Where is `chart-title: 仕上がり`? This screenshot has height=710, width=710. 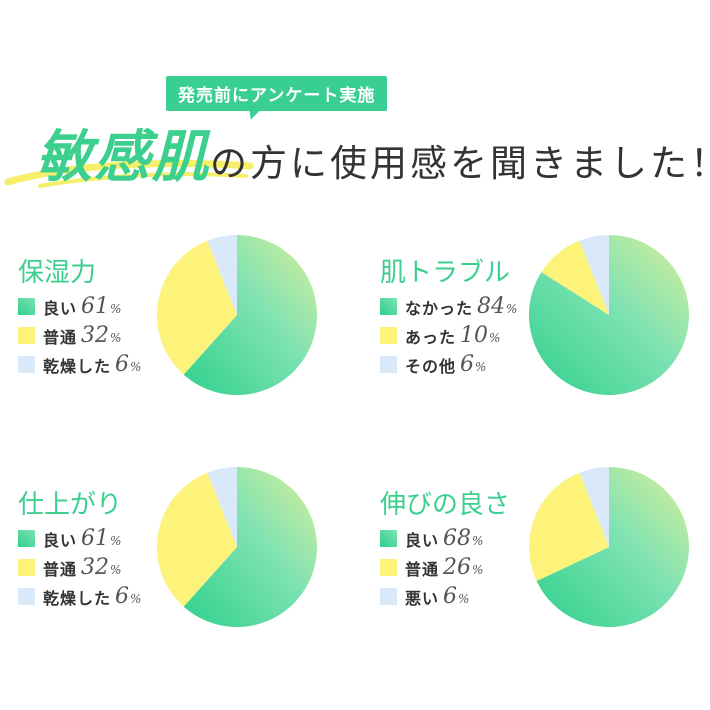 chart-title: 仕上がり is located at coordinates (70, 505).